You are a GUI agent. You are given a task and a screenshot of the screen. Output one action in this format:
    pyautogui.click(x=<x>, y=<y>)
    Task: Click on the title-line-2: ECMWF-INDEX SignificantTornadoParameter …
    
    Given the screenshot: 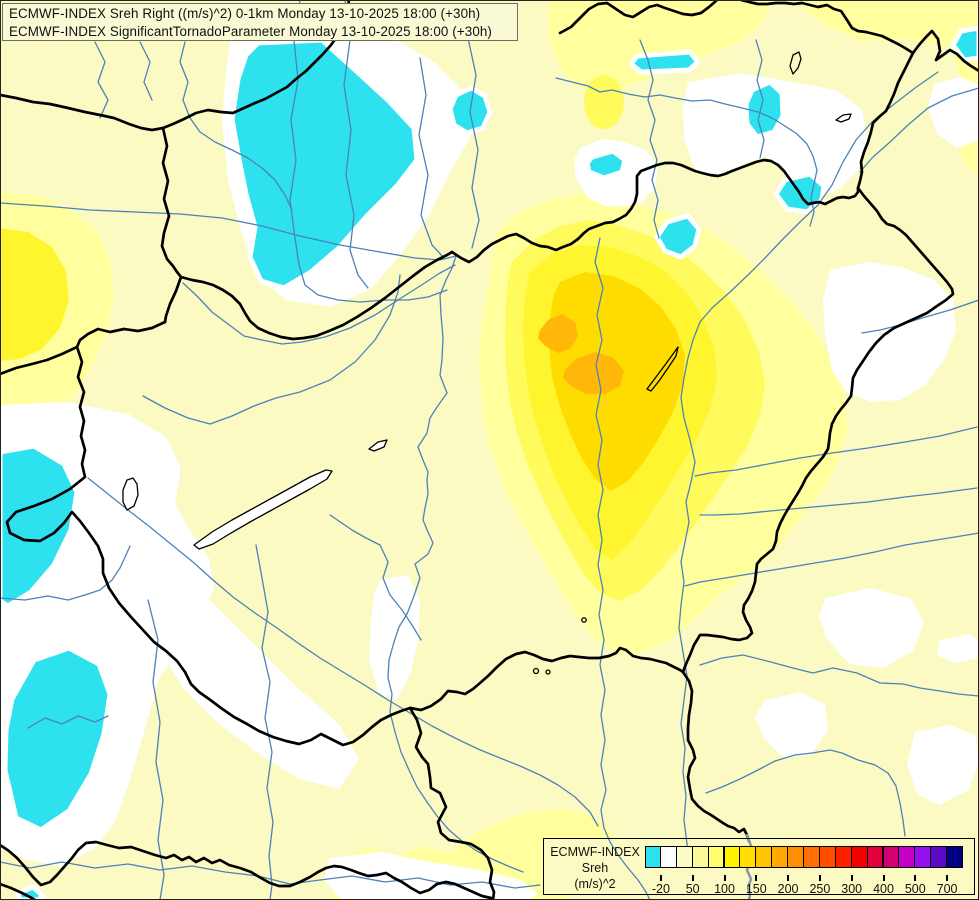 What is the action you would take?
    pyautogui.click(x=250, y=31)
    